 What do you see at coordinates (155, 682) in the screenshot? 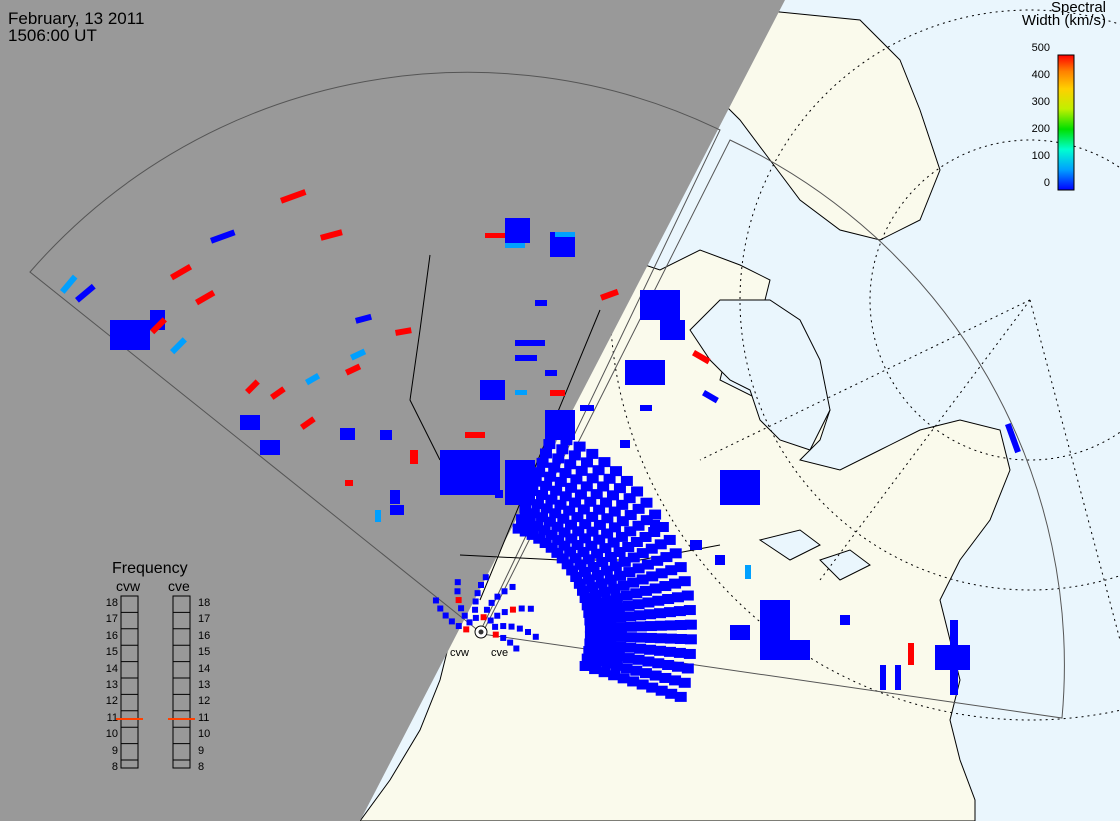
I see `frequency-ladders` at bounding box center [155, 682].